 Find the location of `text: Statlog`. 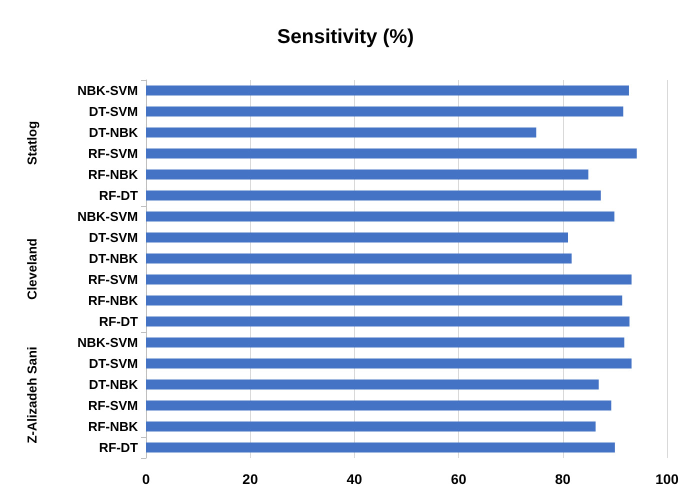

text: Statlog is located at coordinates (32, 143).